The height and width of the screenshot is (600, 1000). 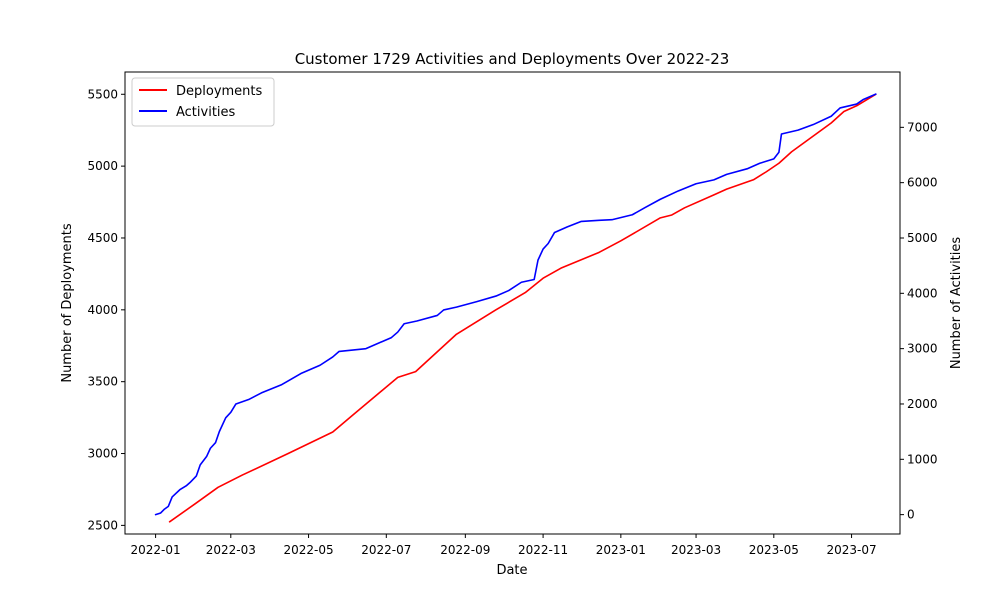 What do you see at coordinates (956, 303) in the screenshot?
I see `y-axis-label-right: Number of Activities` at bounding box center [956, 303].